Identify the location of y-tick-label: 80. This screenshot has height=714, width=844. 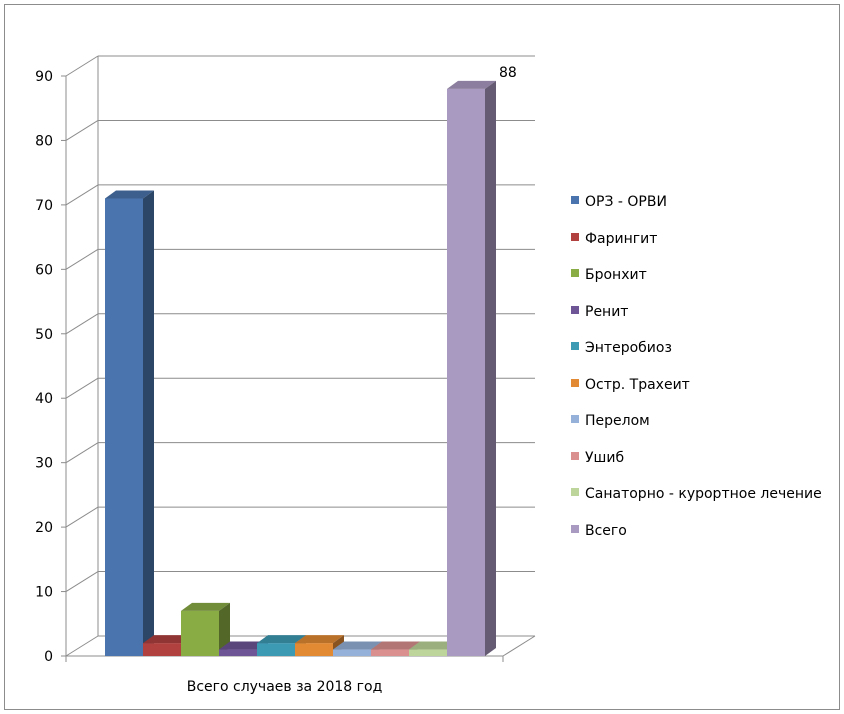
(44, 141).